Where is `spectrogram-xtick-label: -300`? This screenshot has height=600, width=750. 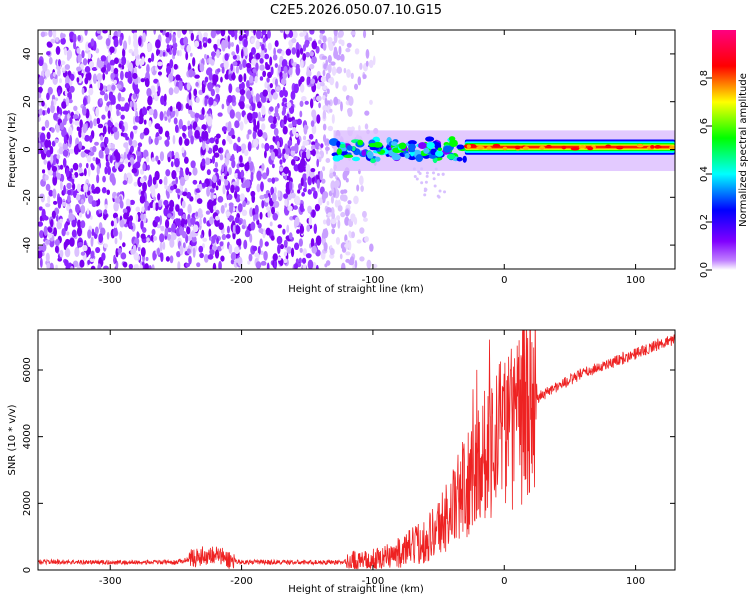
spectrogram-xtick-label: -300 is located at coordinates (110, 280).